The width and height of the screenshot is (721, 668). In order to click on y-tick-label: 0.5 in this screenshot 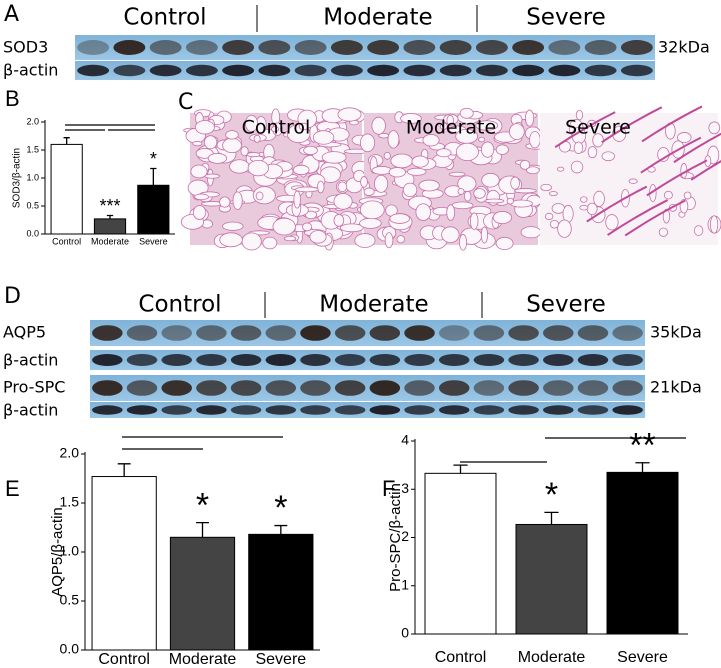, I will do `click(70, 600)`.